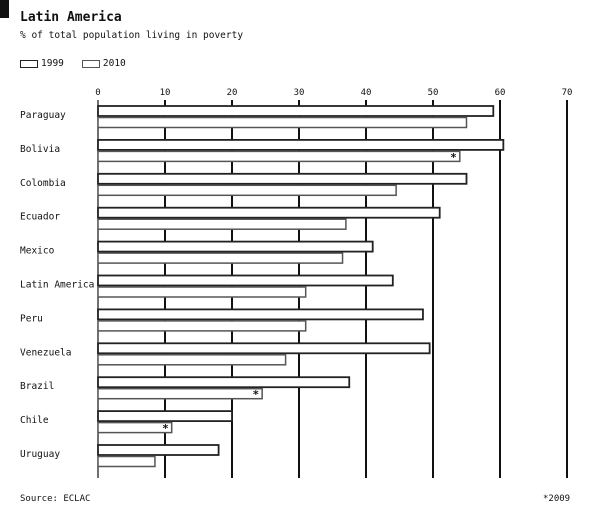 Image resolution: width=595 pixels, height=513 pixels. Describe the element at coordinates (165, 428) in the screenshot. I see `marker-chile: *` at that location.